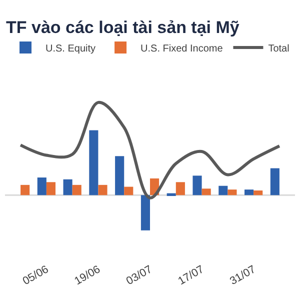 The height and width of the screenshot is (300, 300). I want to click on legend-label: U.S. Fixed Income, so click(182, 48).